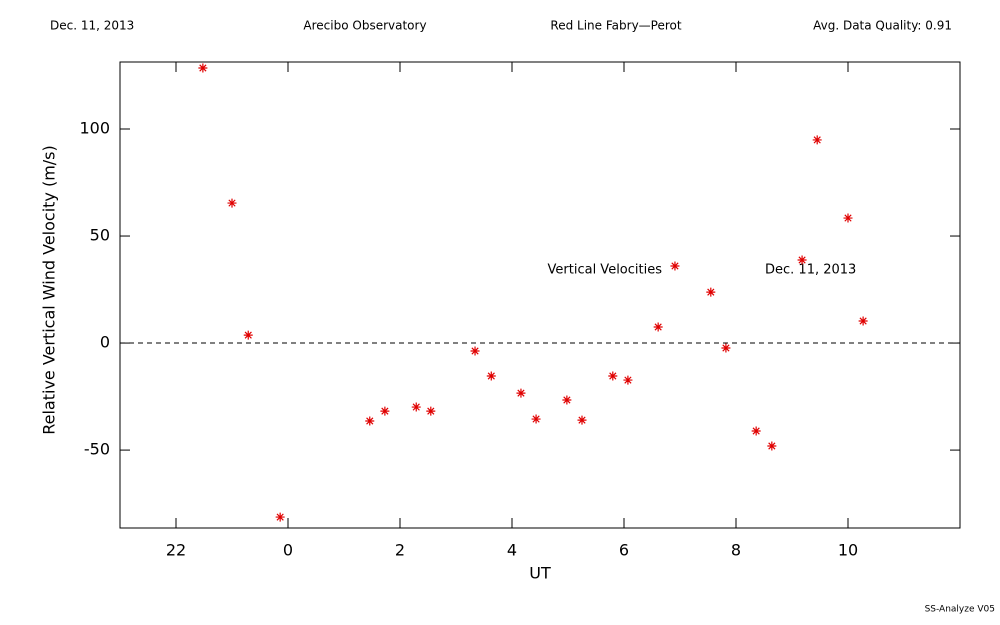 Image resolution: width=1000 pixels, height=625 pixels. What do you see at coordinates (176, 550) in the screenshot?
I see `x-tick-label: 22` at bounding box center [176, 550].